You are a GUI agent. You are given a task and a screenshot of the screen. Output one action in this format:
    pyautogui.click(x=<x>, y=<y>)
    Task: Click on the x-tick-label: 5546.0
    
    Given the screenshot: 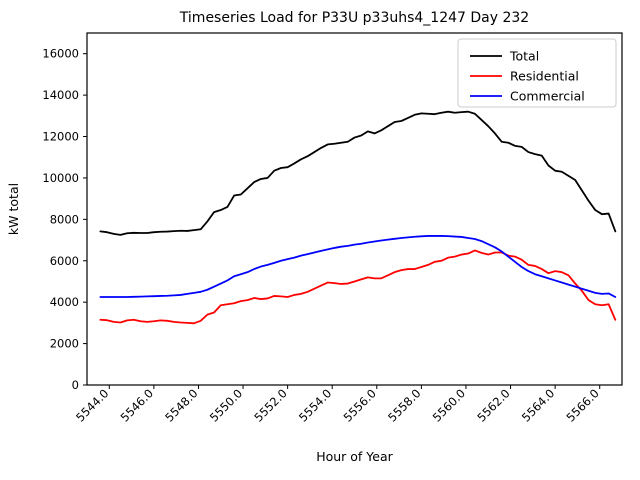 What is the action you would take?
    pyautogui.click(x=137, y=405)
    